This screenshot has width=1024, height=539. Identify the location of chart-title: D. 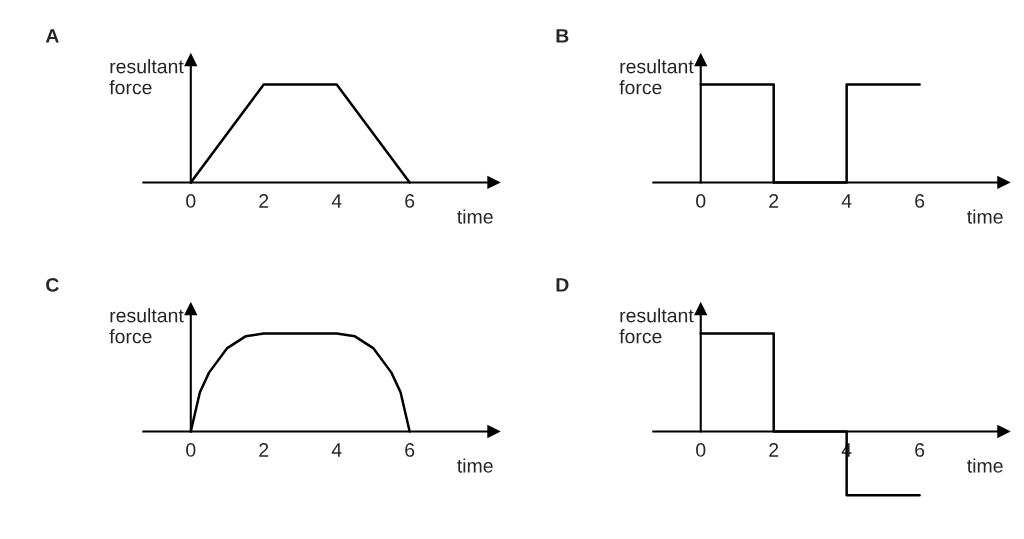
(562, 285).